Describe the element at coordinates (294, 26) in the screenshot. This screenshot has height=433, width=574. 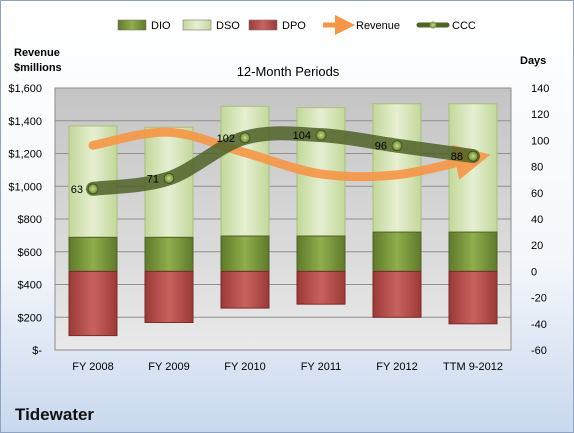
I see `legend-label-dpo: DPO` at that location.